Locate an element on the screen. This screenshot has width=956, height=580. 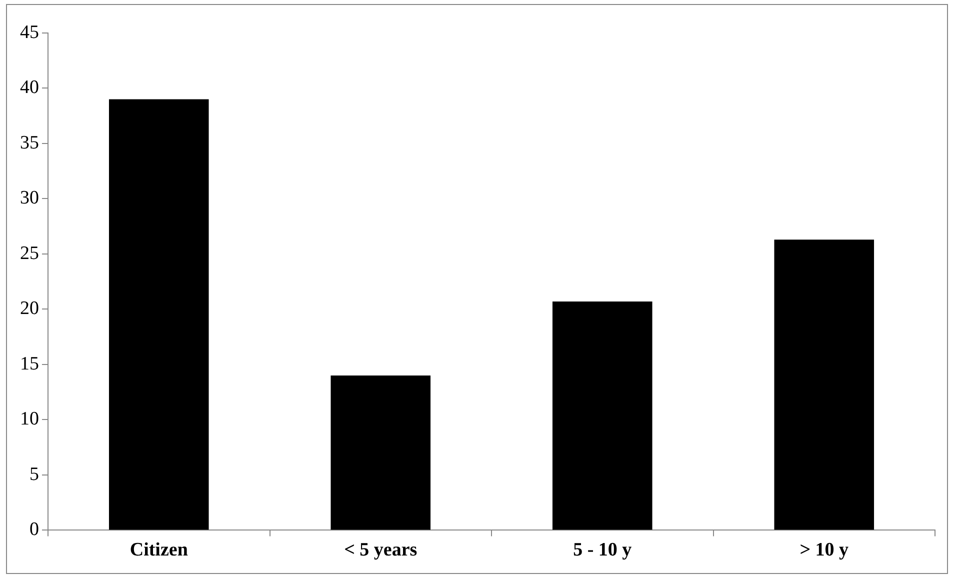
y-tick-label: 30 is located at coordinates (29, 198).